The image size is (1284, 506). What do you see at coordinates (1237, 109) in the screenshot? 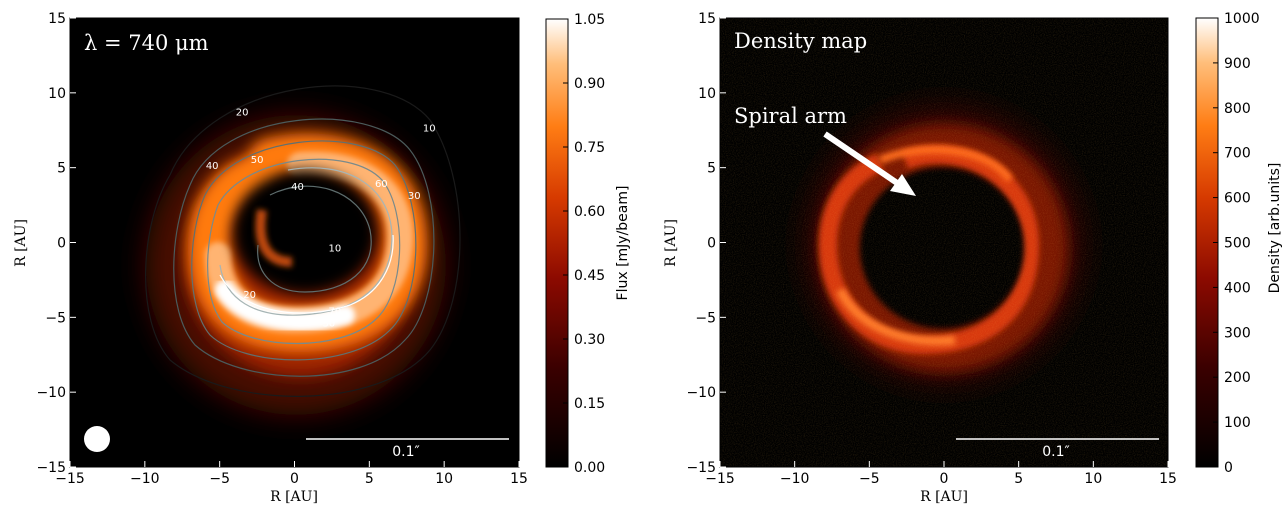
I see `right-cbar-tick-label: 800` at bounding box center [1237, 109].